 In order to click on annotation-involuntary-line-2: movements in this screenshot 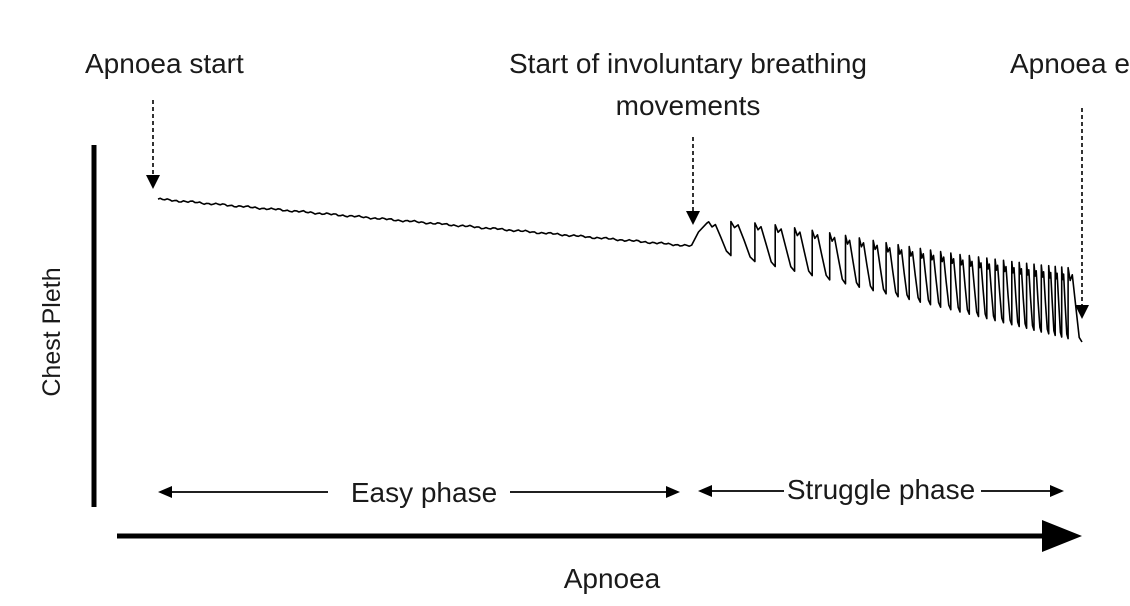, I will do `click(688, 105)`.